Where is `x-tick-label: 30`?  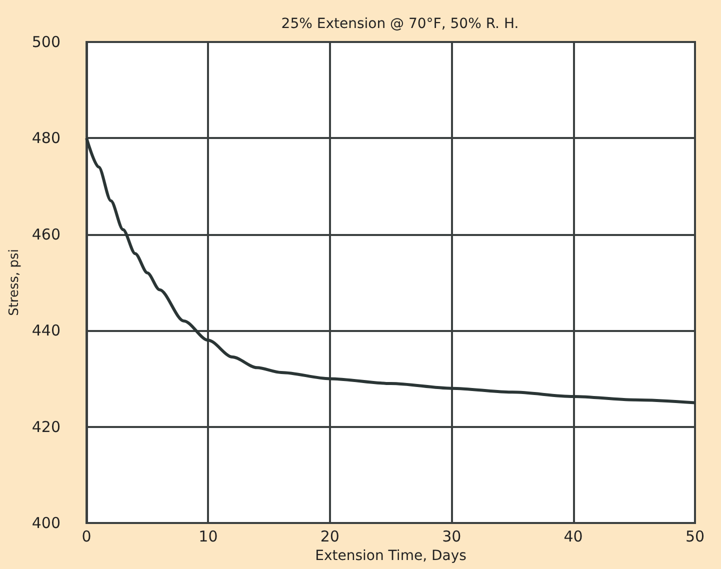
x-tick-label: 30 is located at coordinates (452, 537).